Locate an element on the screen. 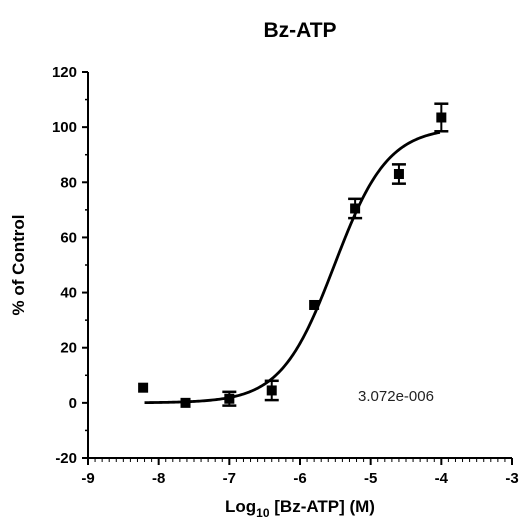  y-tick-label: 60 is located at coordinates (68, 237).